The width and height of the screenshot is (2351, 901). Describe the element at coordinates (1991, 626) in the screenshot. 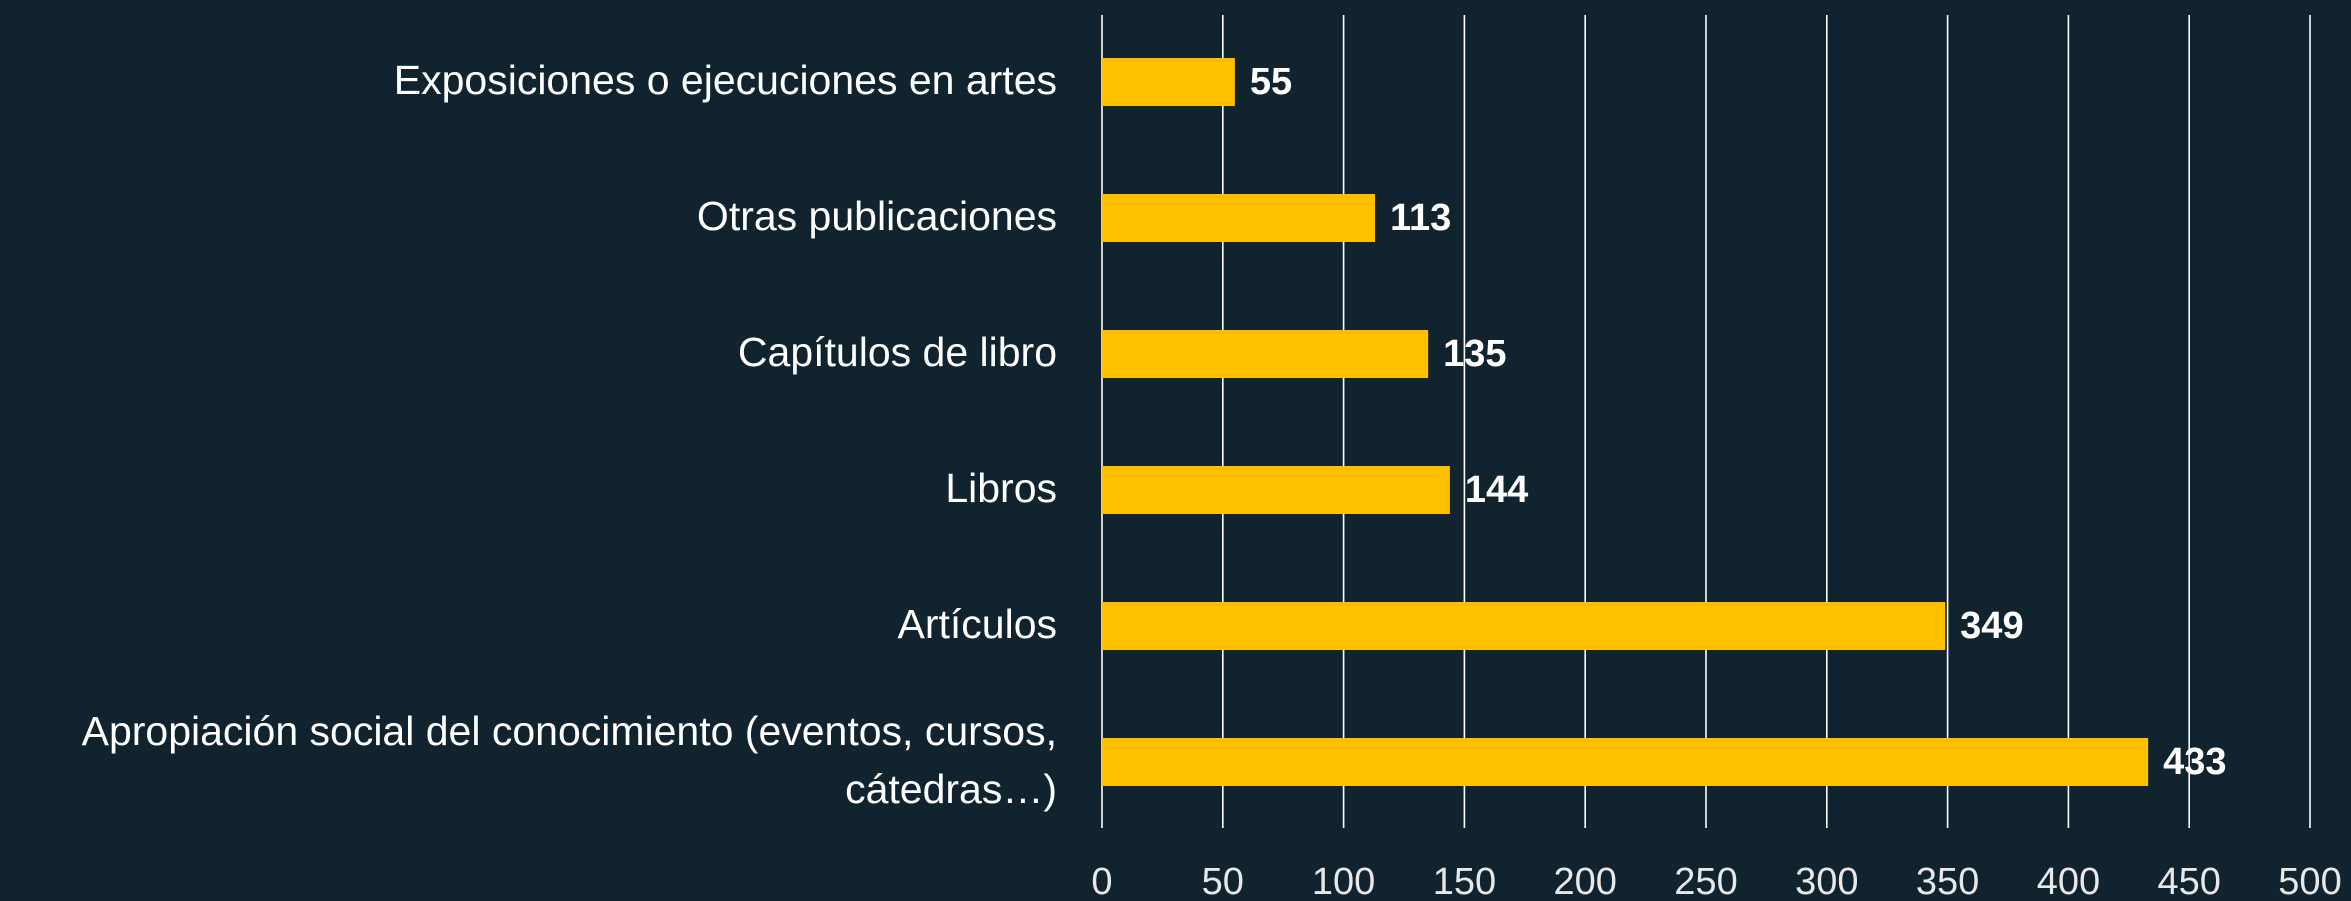

I see `data-label: 349` at that location.